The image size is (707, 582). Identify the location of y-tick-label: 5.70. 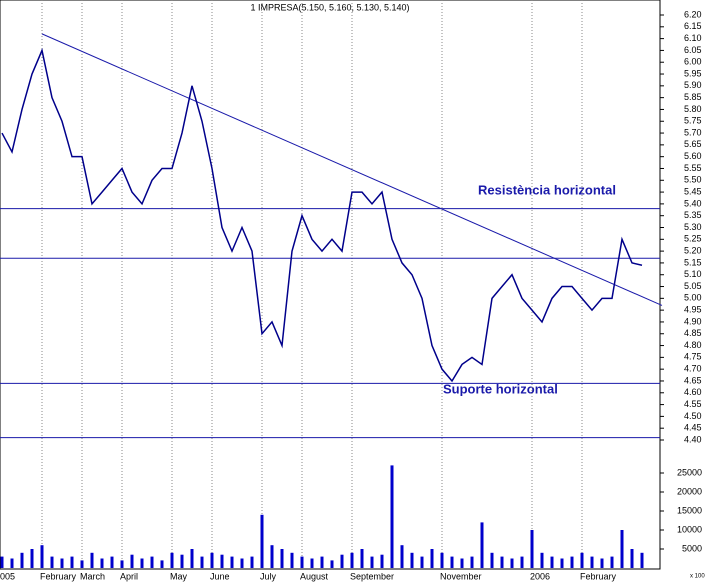
(693, 132).